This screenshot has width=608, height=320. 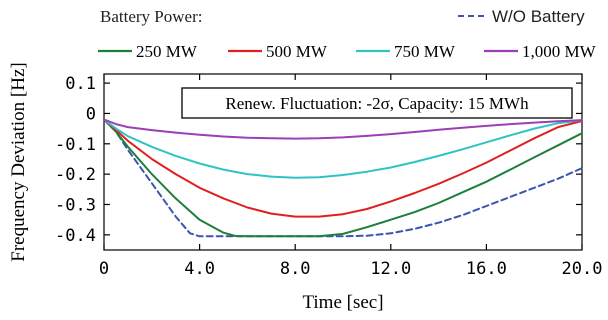 What do you see at coordinates (91, 114) in the screenshot?
I see `y-tick-label: 0` at bounding box center [91, 114].